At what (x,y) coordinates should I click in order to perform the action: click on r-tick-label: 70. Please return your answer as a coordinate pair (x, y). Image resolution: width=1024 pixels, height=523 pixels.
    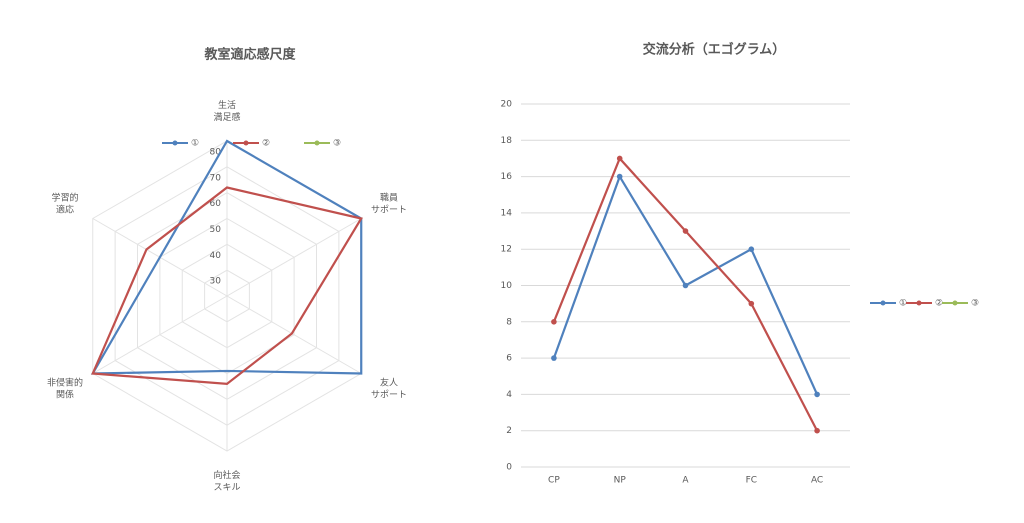
    Looking at the image, I should click on (216, 178).